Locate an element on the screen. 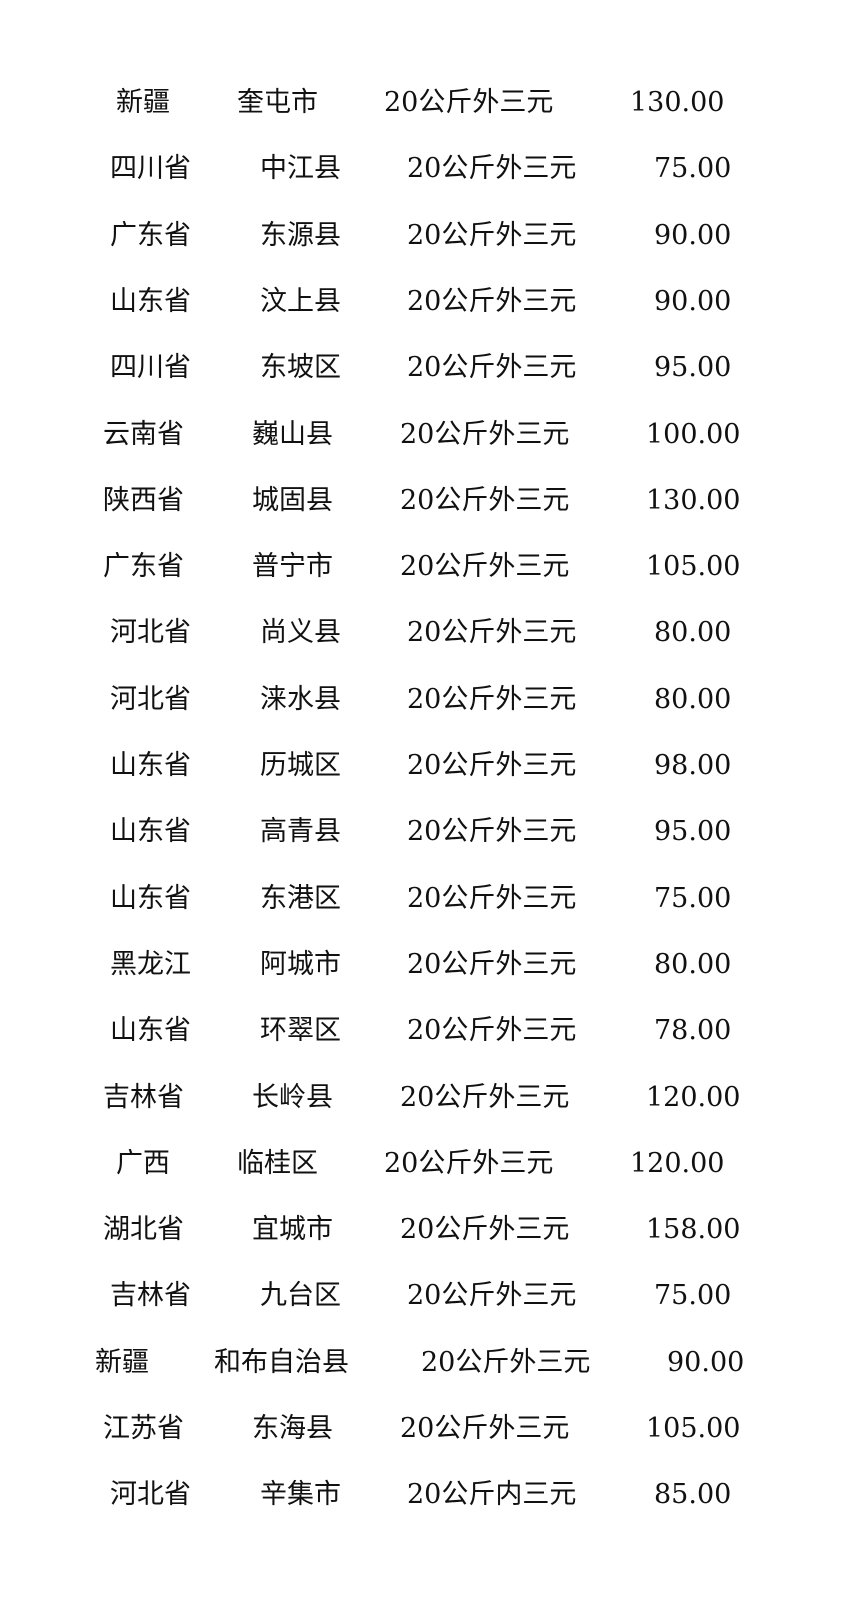 The width and height of the screenshot is (858, 1622). province-text: 陕西省 is located at coordinates (143, 500).